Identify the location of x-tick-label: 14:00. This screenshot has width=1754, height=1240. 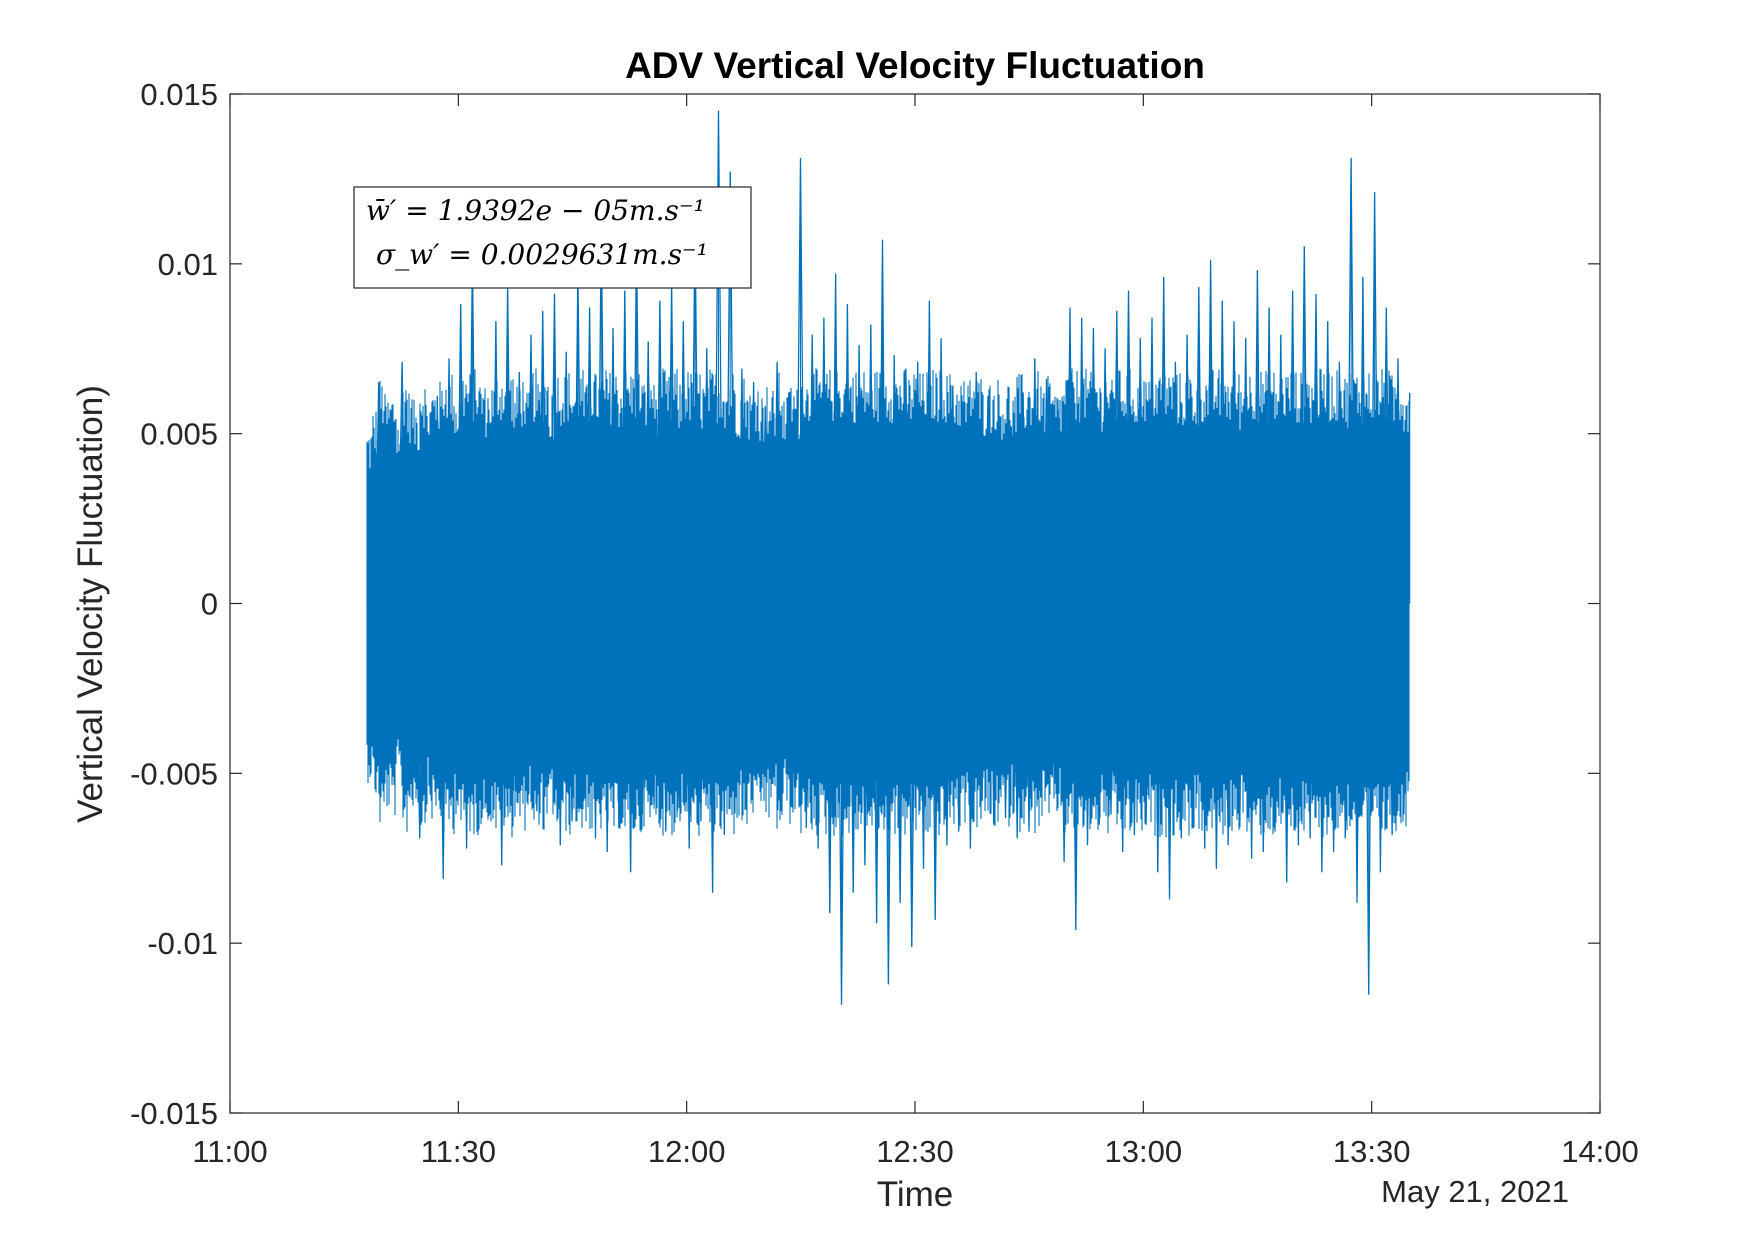
(1600, 1151).